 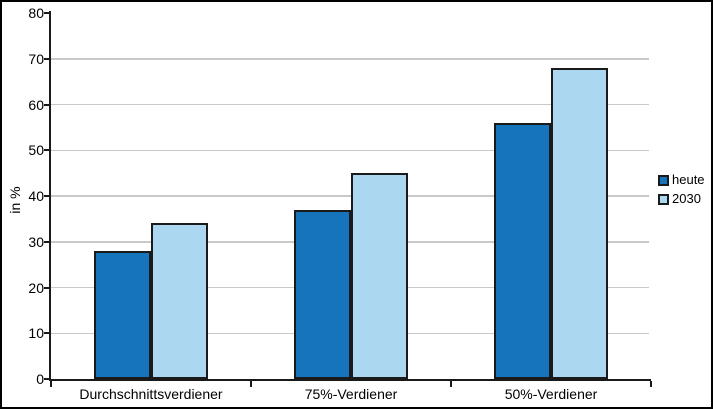 I want to click on y-tick-label-20: 20, so click(x=36, y=287).